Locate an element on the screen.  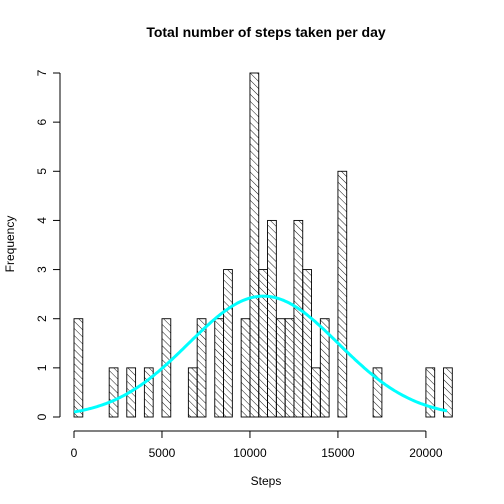
x-axis: 0 5000 10000 15000 20000 is located at coordinates (257, 445).